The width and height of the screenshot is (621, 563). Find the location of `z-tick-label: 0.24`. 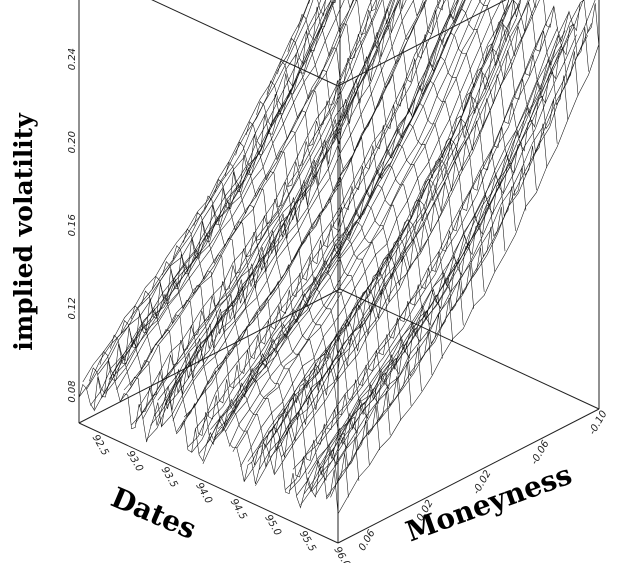

z-tick-label: 0.24 is located at coordinates (72, 59).